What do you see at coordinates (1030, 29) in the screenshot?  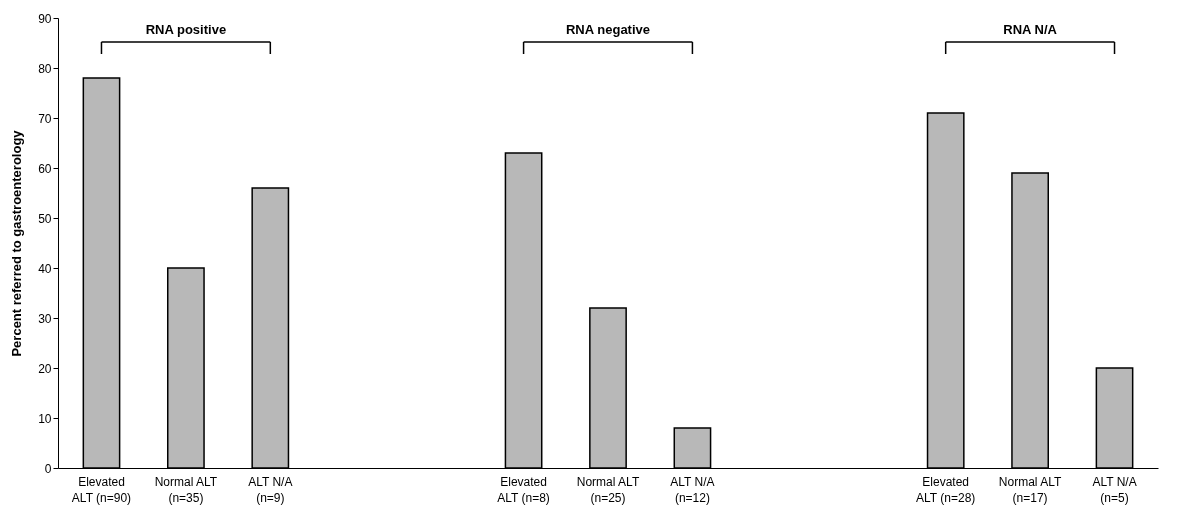 I see `annotation: RNA N/A` at bounding box center [1030, 29].